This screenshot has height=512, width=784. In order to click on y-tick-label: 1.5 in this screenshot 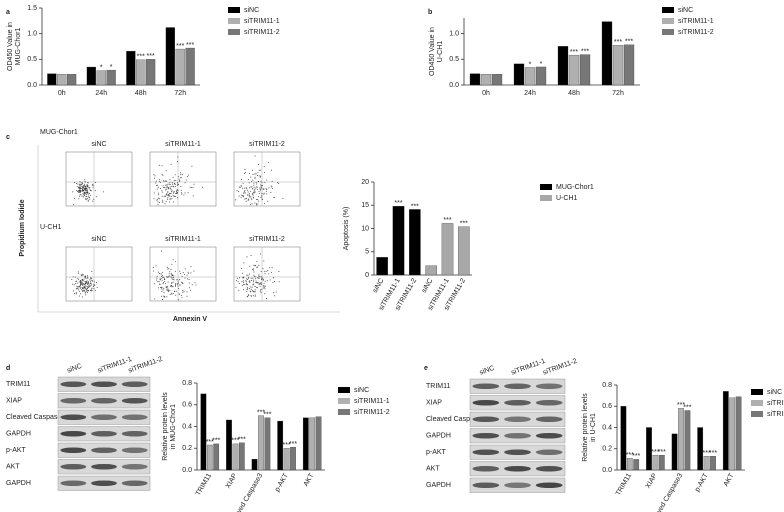, I will do `click(32, 8)`.